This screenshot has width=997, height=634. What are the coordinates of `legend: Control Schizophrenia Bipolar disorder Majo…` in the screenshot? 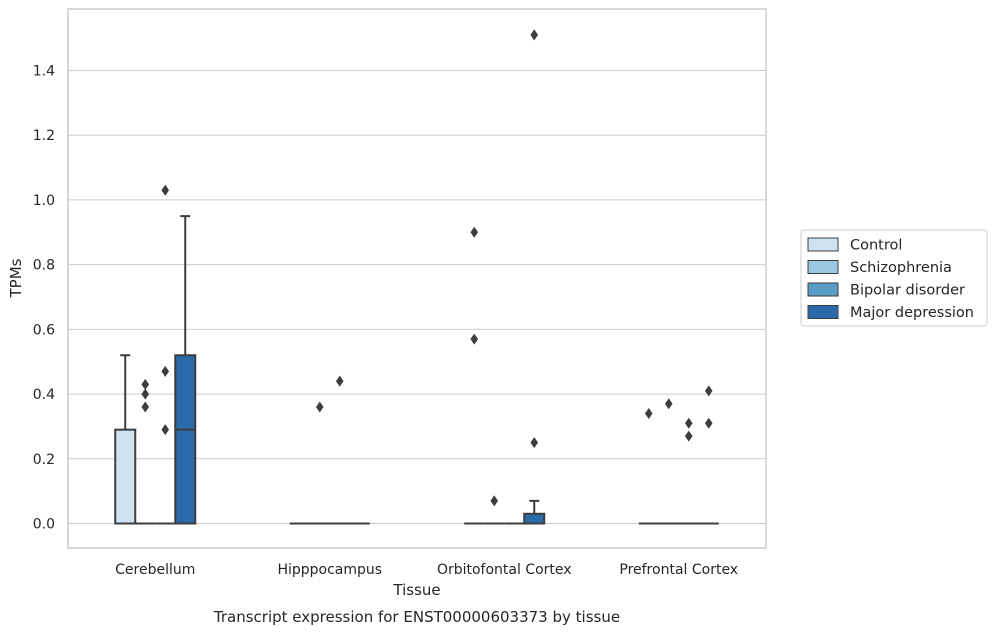 It's located at (894, 278).